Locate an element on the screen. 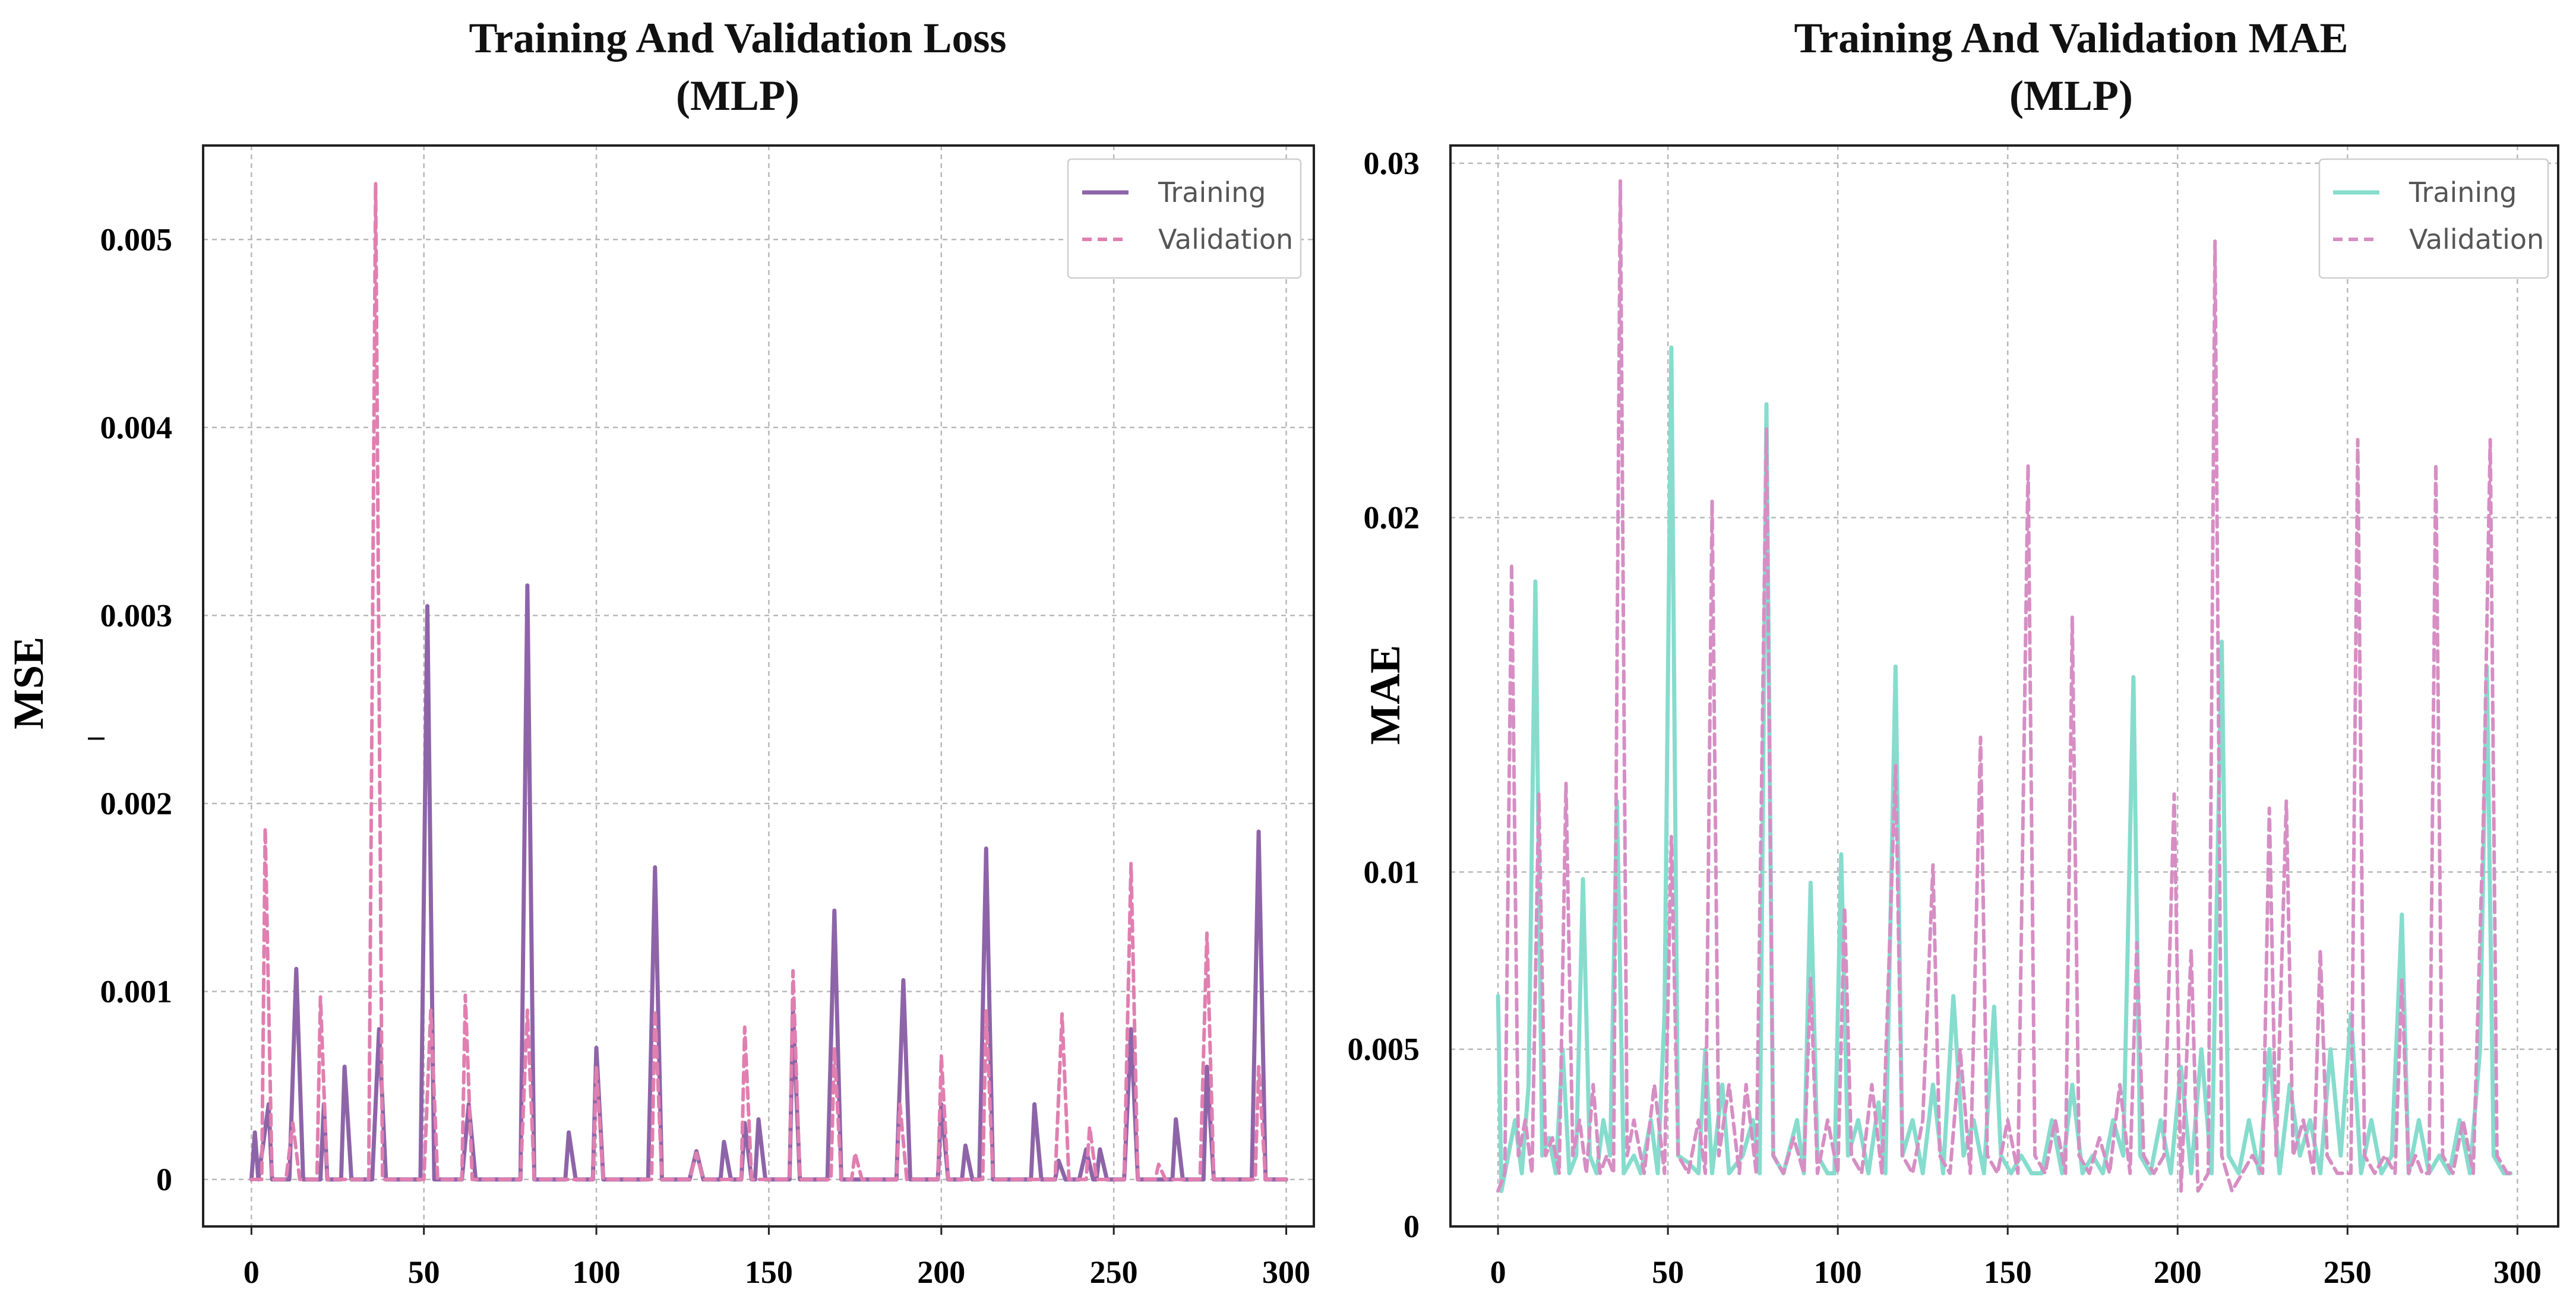 This screenshot has height=1309, width=2576. mae-xtick-label: 50 is located at coordinates (1668, 1272).